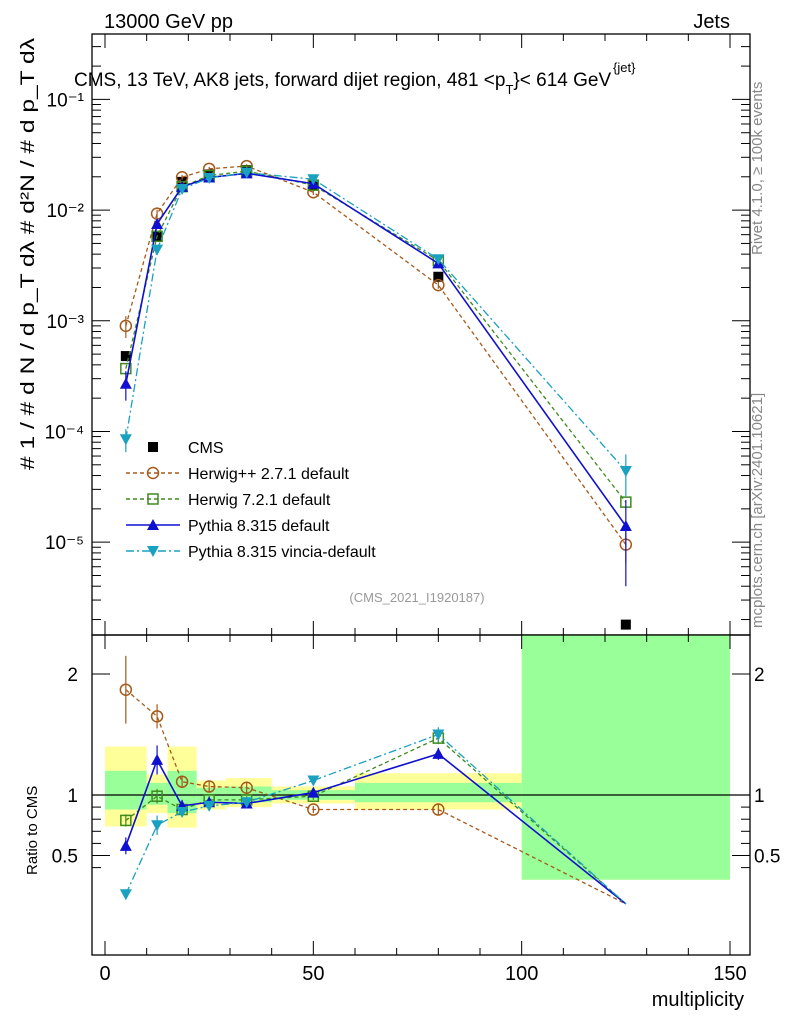  Describe the element at coordinates (313, 974) in the screenshot. I see `x-tick-label: 50` at that location.